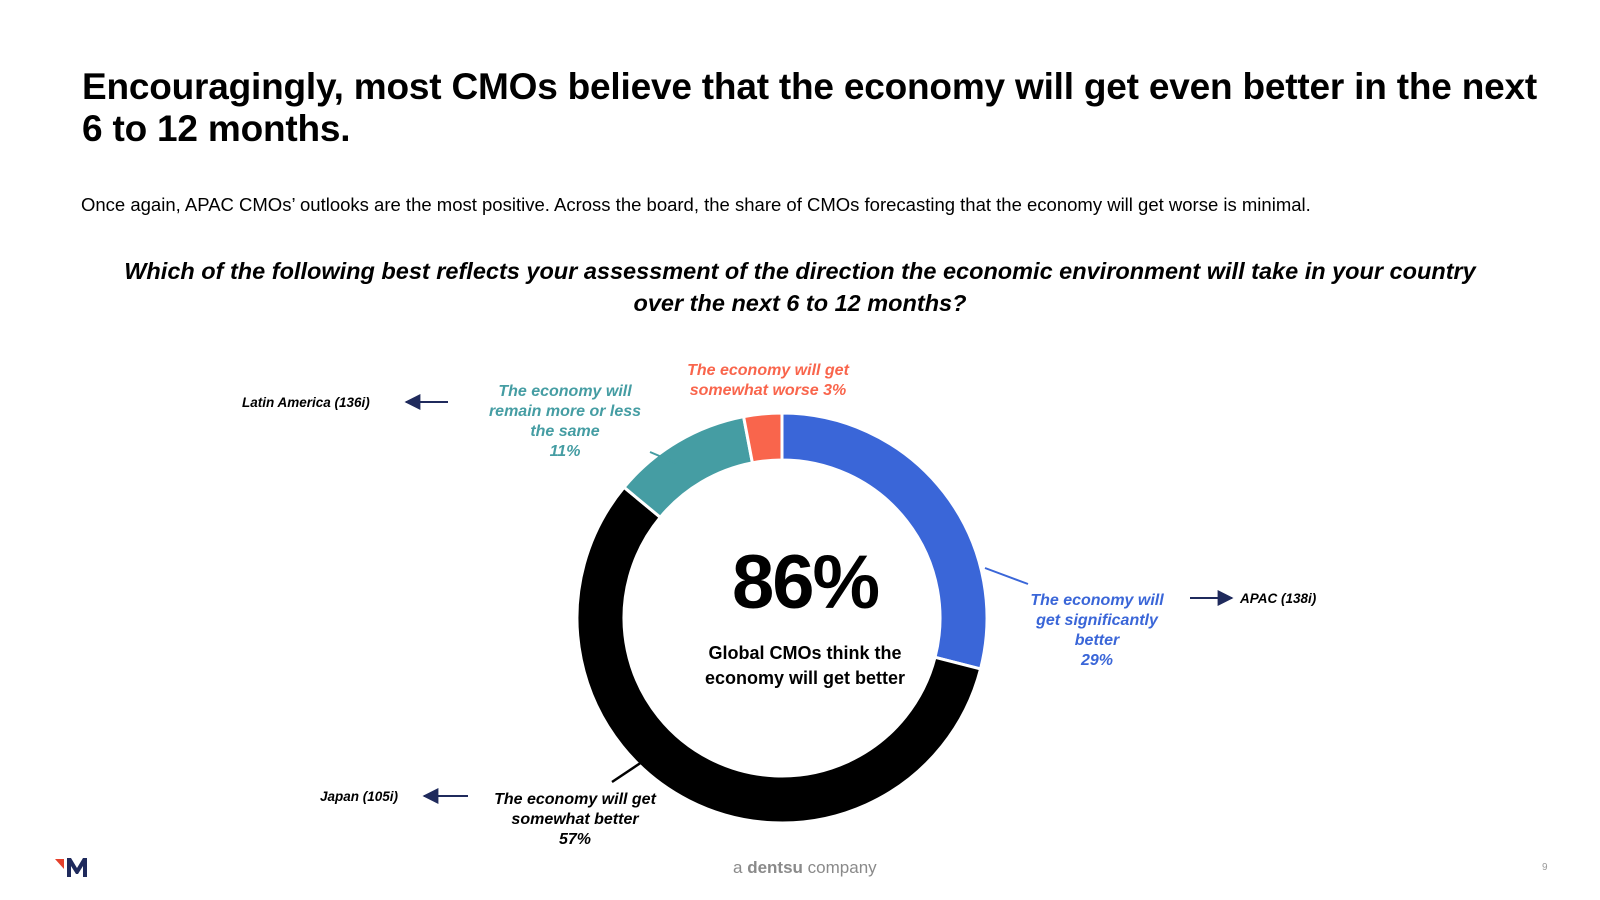 The image size is (1600, 900). I want to click on slice-somewhat-worse, so click(762, 438).